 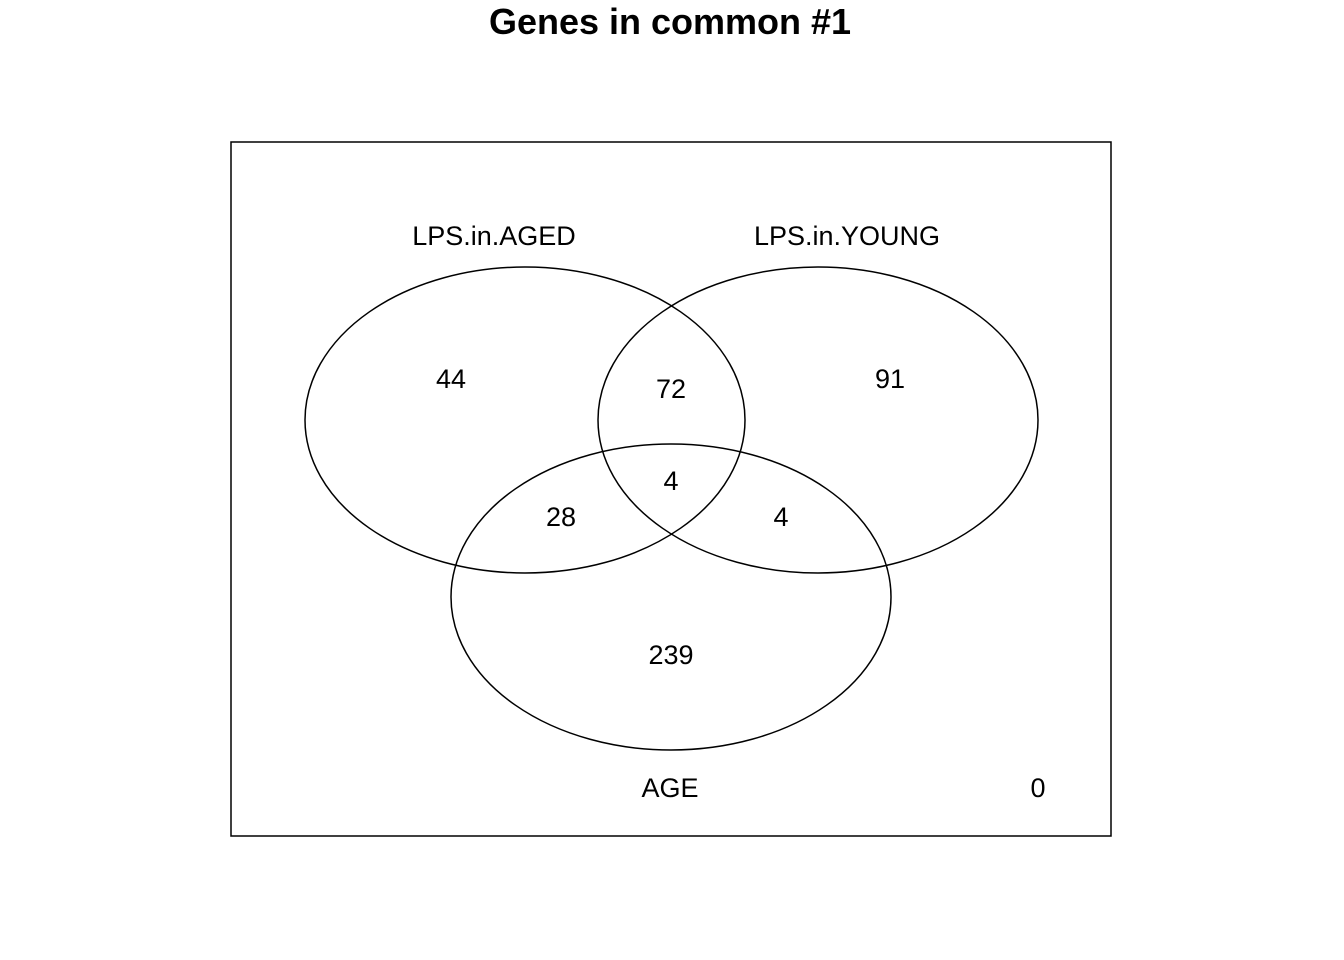 I want to click on set-b-circle, so click(x=818, y=420).